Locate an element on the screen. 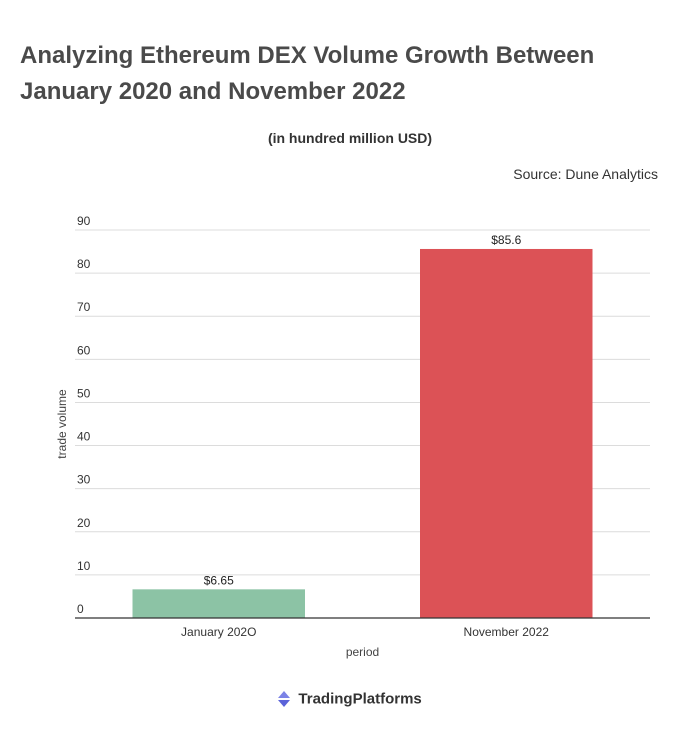 This screenshot has height=735, width=700. y-axis-title: trade volume is located at coordinates (62, 424).